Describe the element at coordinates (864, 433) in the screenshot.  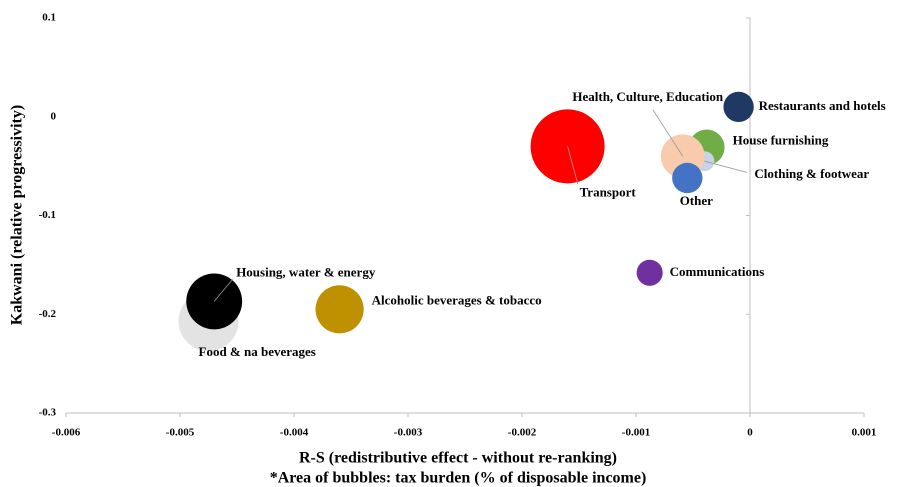
I see `x-tick-label: 0.001` at that location.